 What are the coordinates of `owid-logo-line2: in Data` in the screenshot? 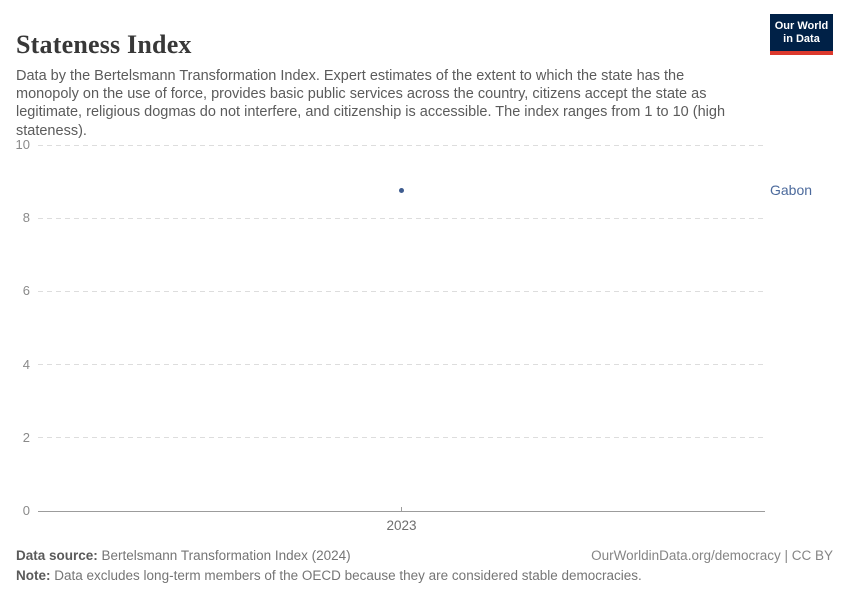 It's located at (801, 38).